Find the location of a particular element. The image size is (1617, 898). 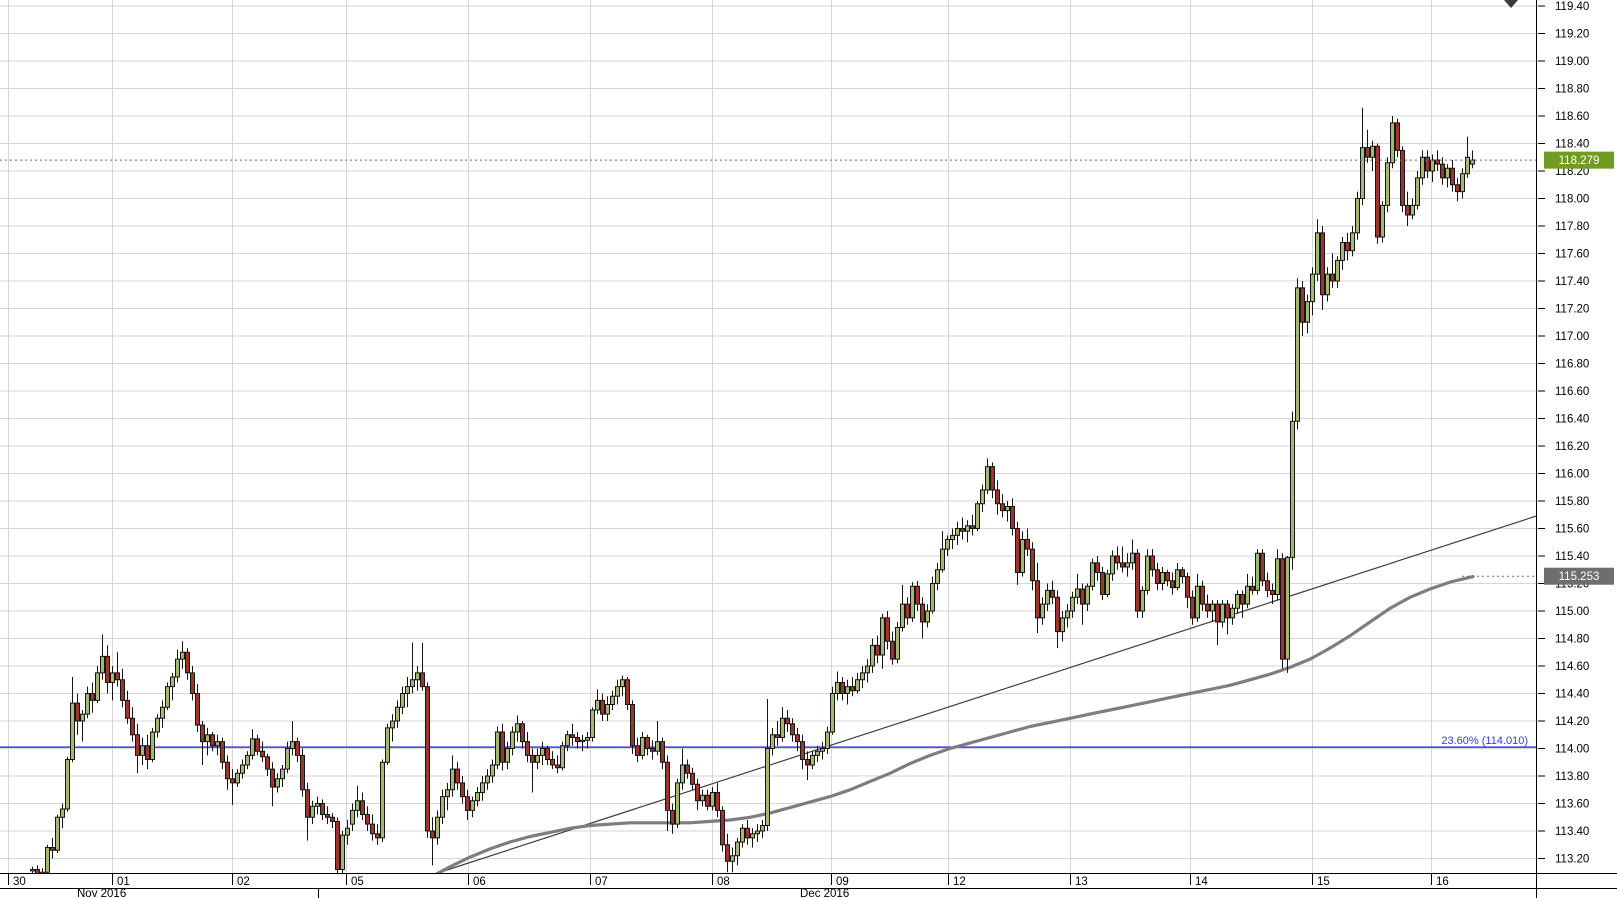

price-tick-label: 115.80 is located at coordinates (1572, 502).